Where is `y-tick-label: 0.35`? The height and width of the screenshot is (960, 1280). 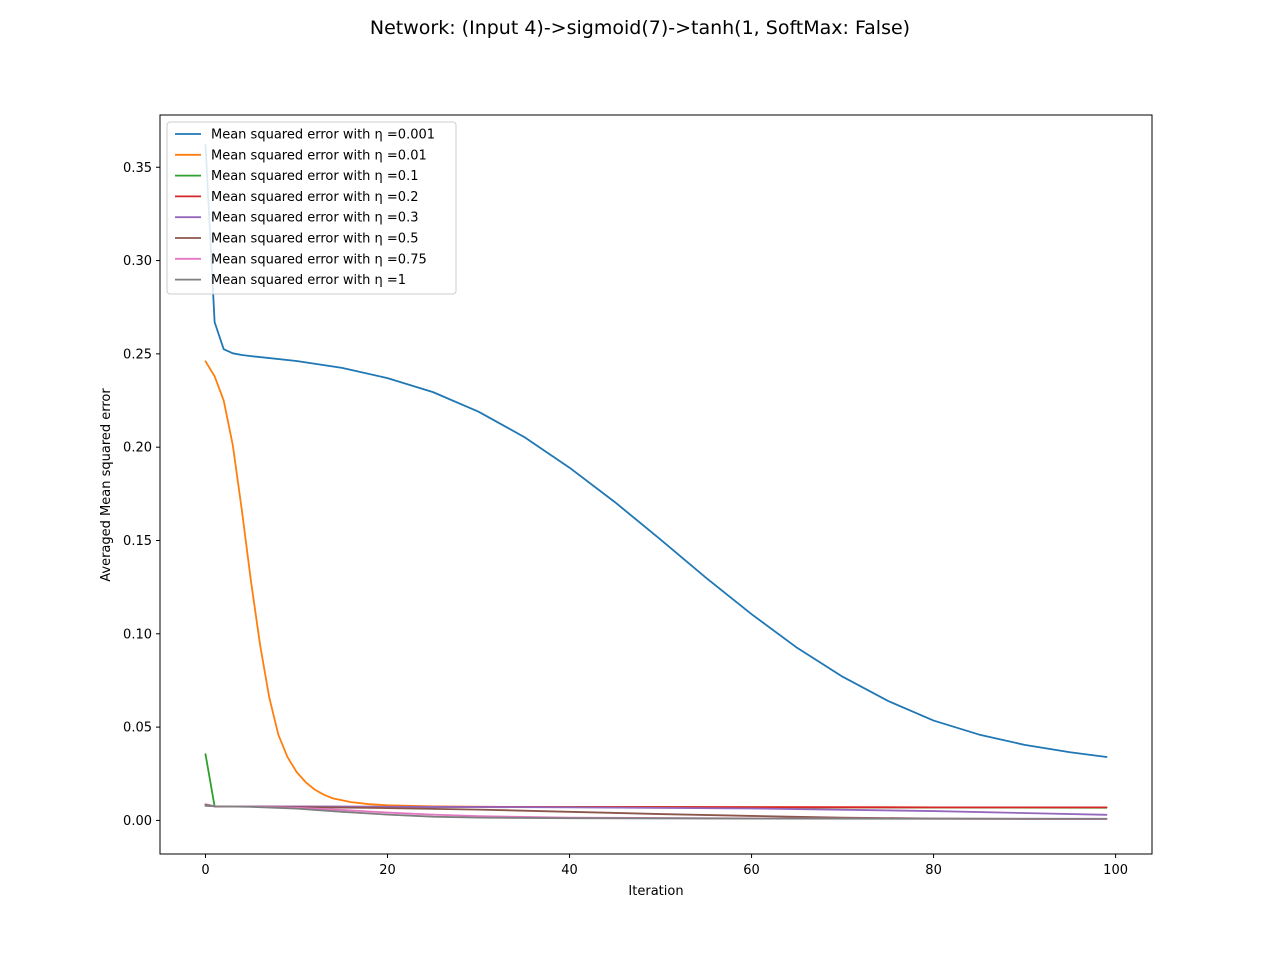
y-tick-label: 0.35 is located at coordinates (137, 168).